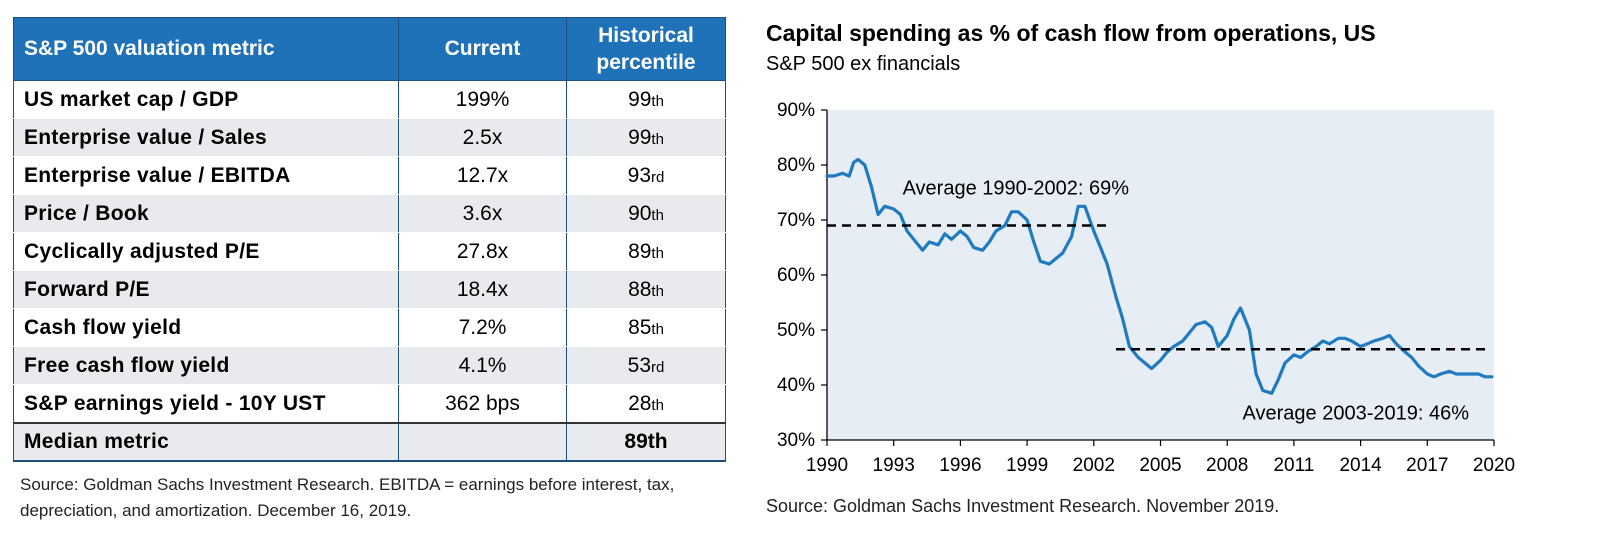 The height and width of the screenshot is (555, 1614). Describe the element at coordinates (482, 99) in the screenshot. I see `current-value: 199%` at that location.